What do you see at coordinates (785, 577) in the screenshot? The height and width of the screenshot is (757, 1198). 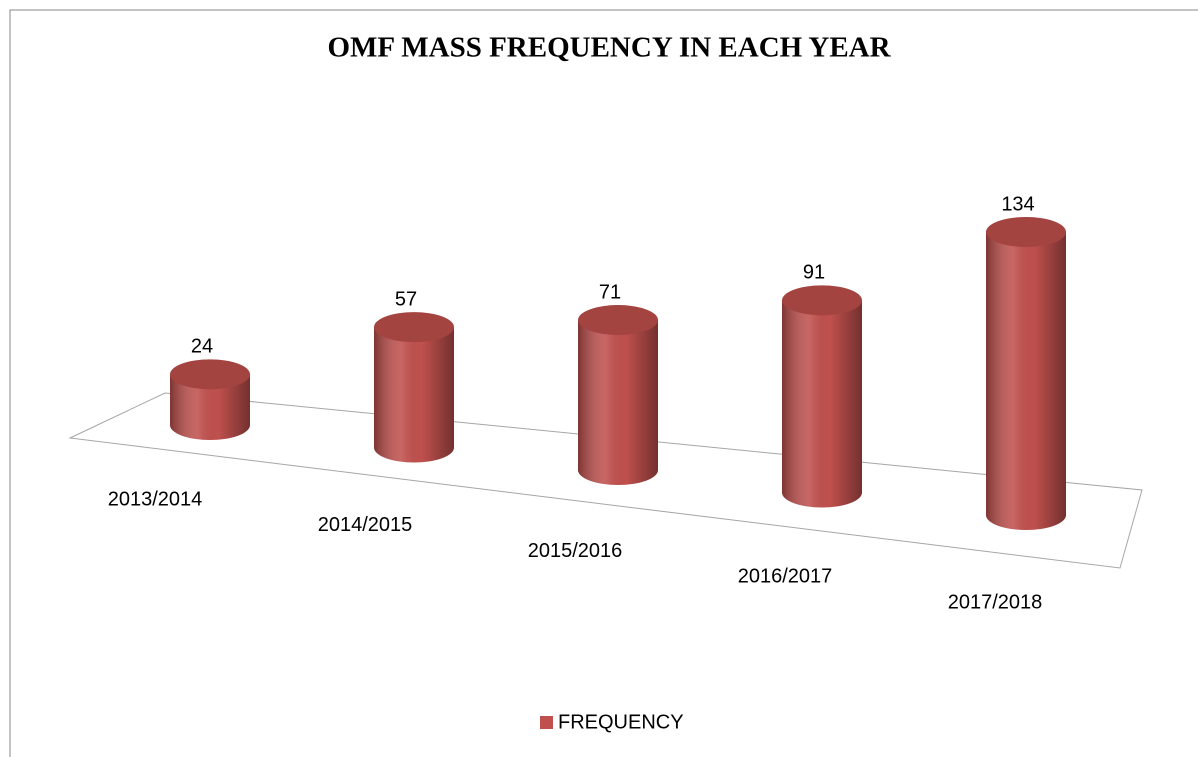 I see `x-tick-label: 2016/2017` at bounding box center [785, 577].